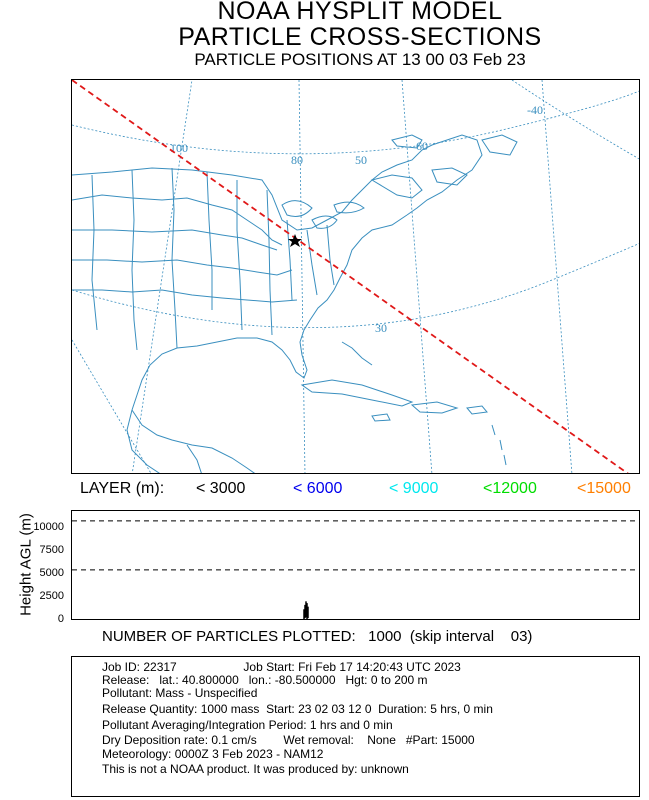  I want to click on y-tick-label: 10000, so click(48, 527).